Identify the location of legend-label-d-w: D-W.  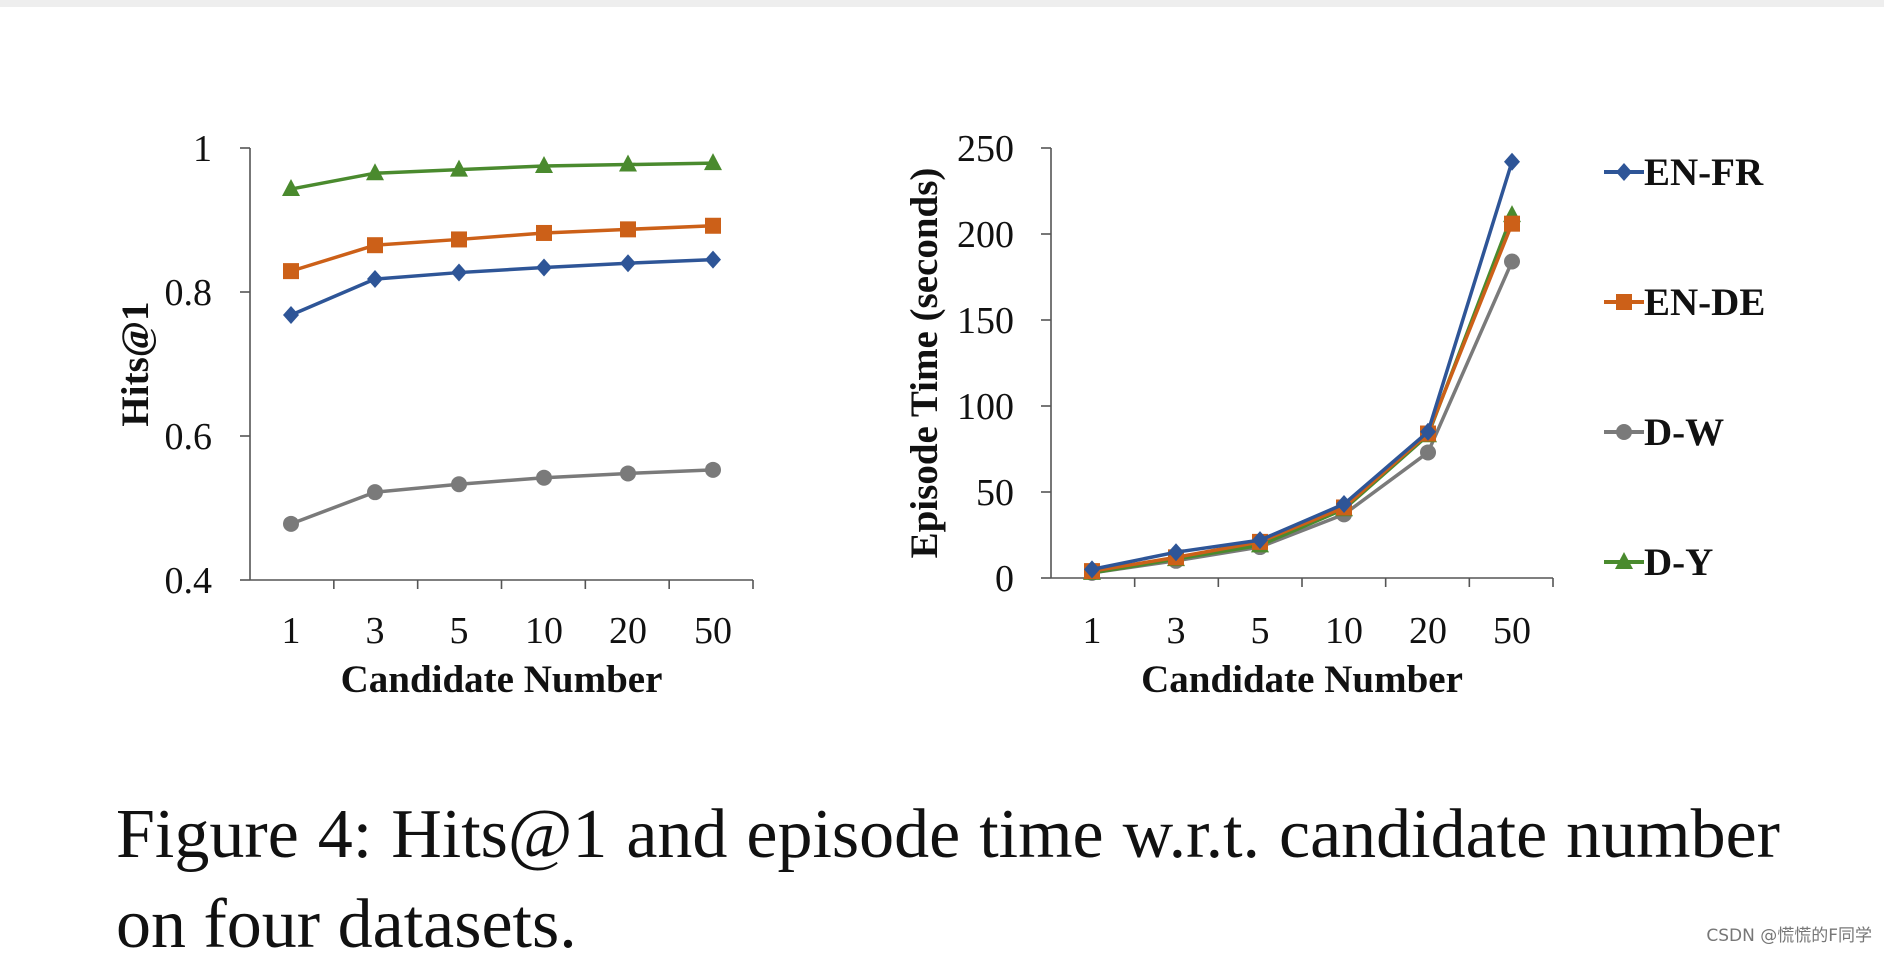
(1684, 432).